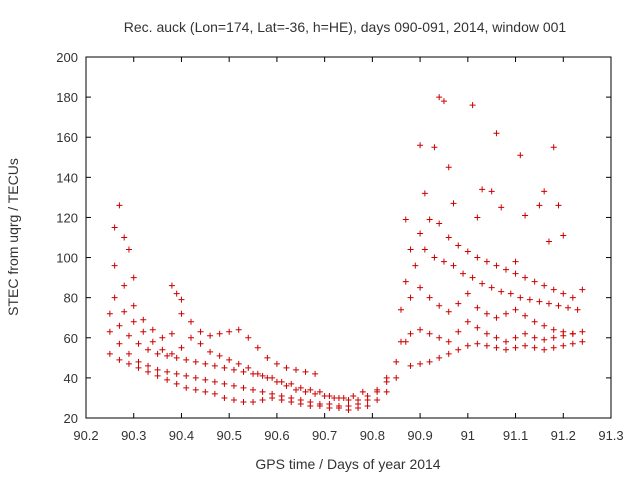  What do you see at coordinates (67, 57) in the screenshot?
I see `y-tick-label: 200` at bounding box center [67, 57].